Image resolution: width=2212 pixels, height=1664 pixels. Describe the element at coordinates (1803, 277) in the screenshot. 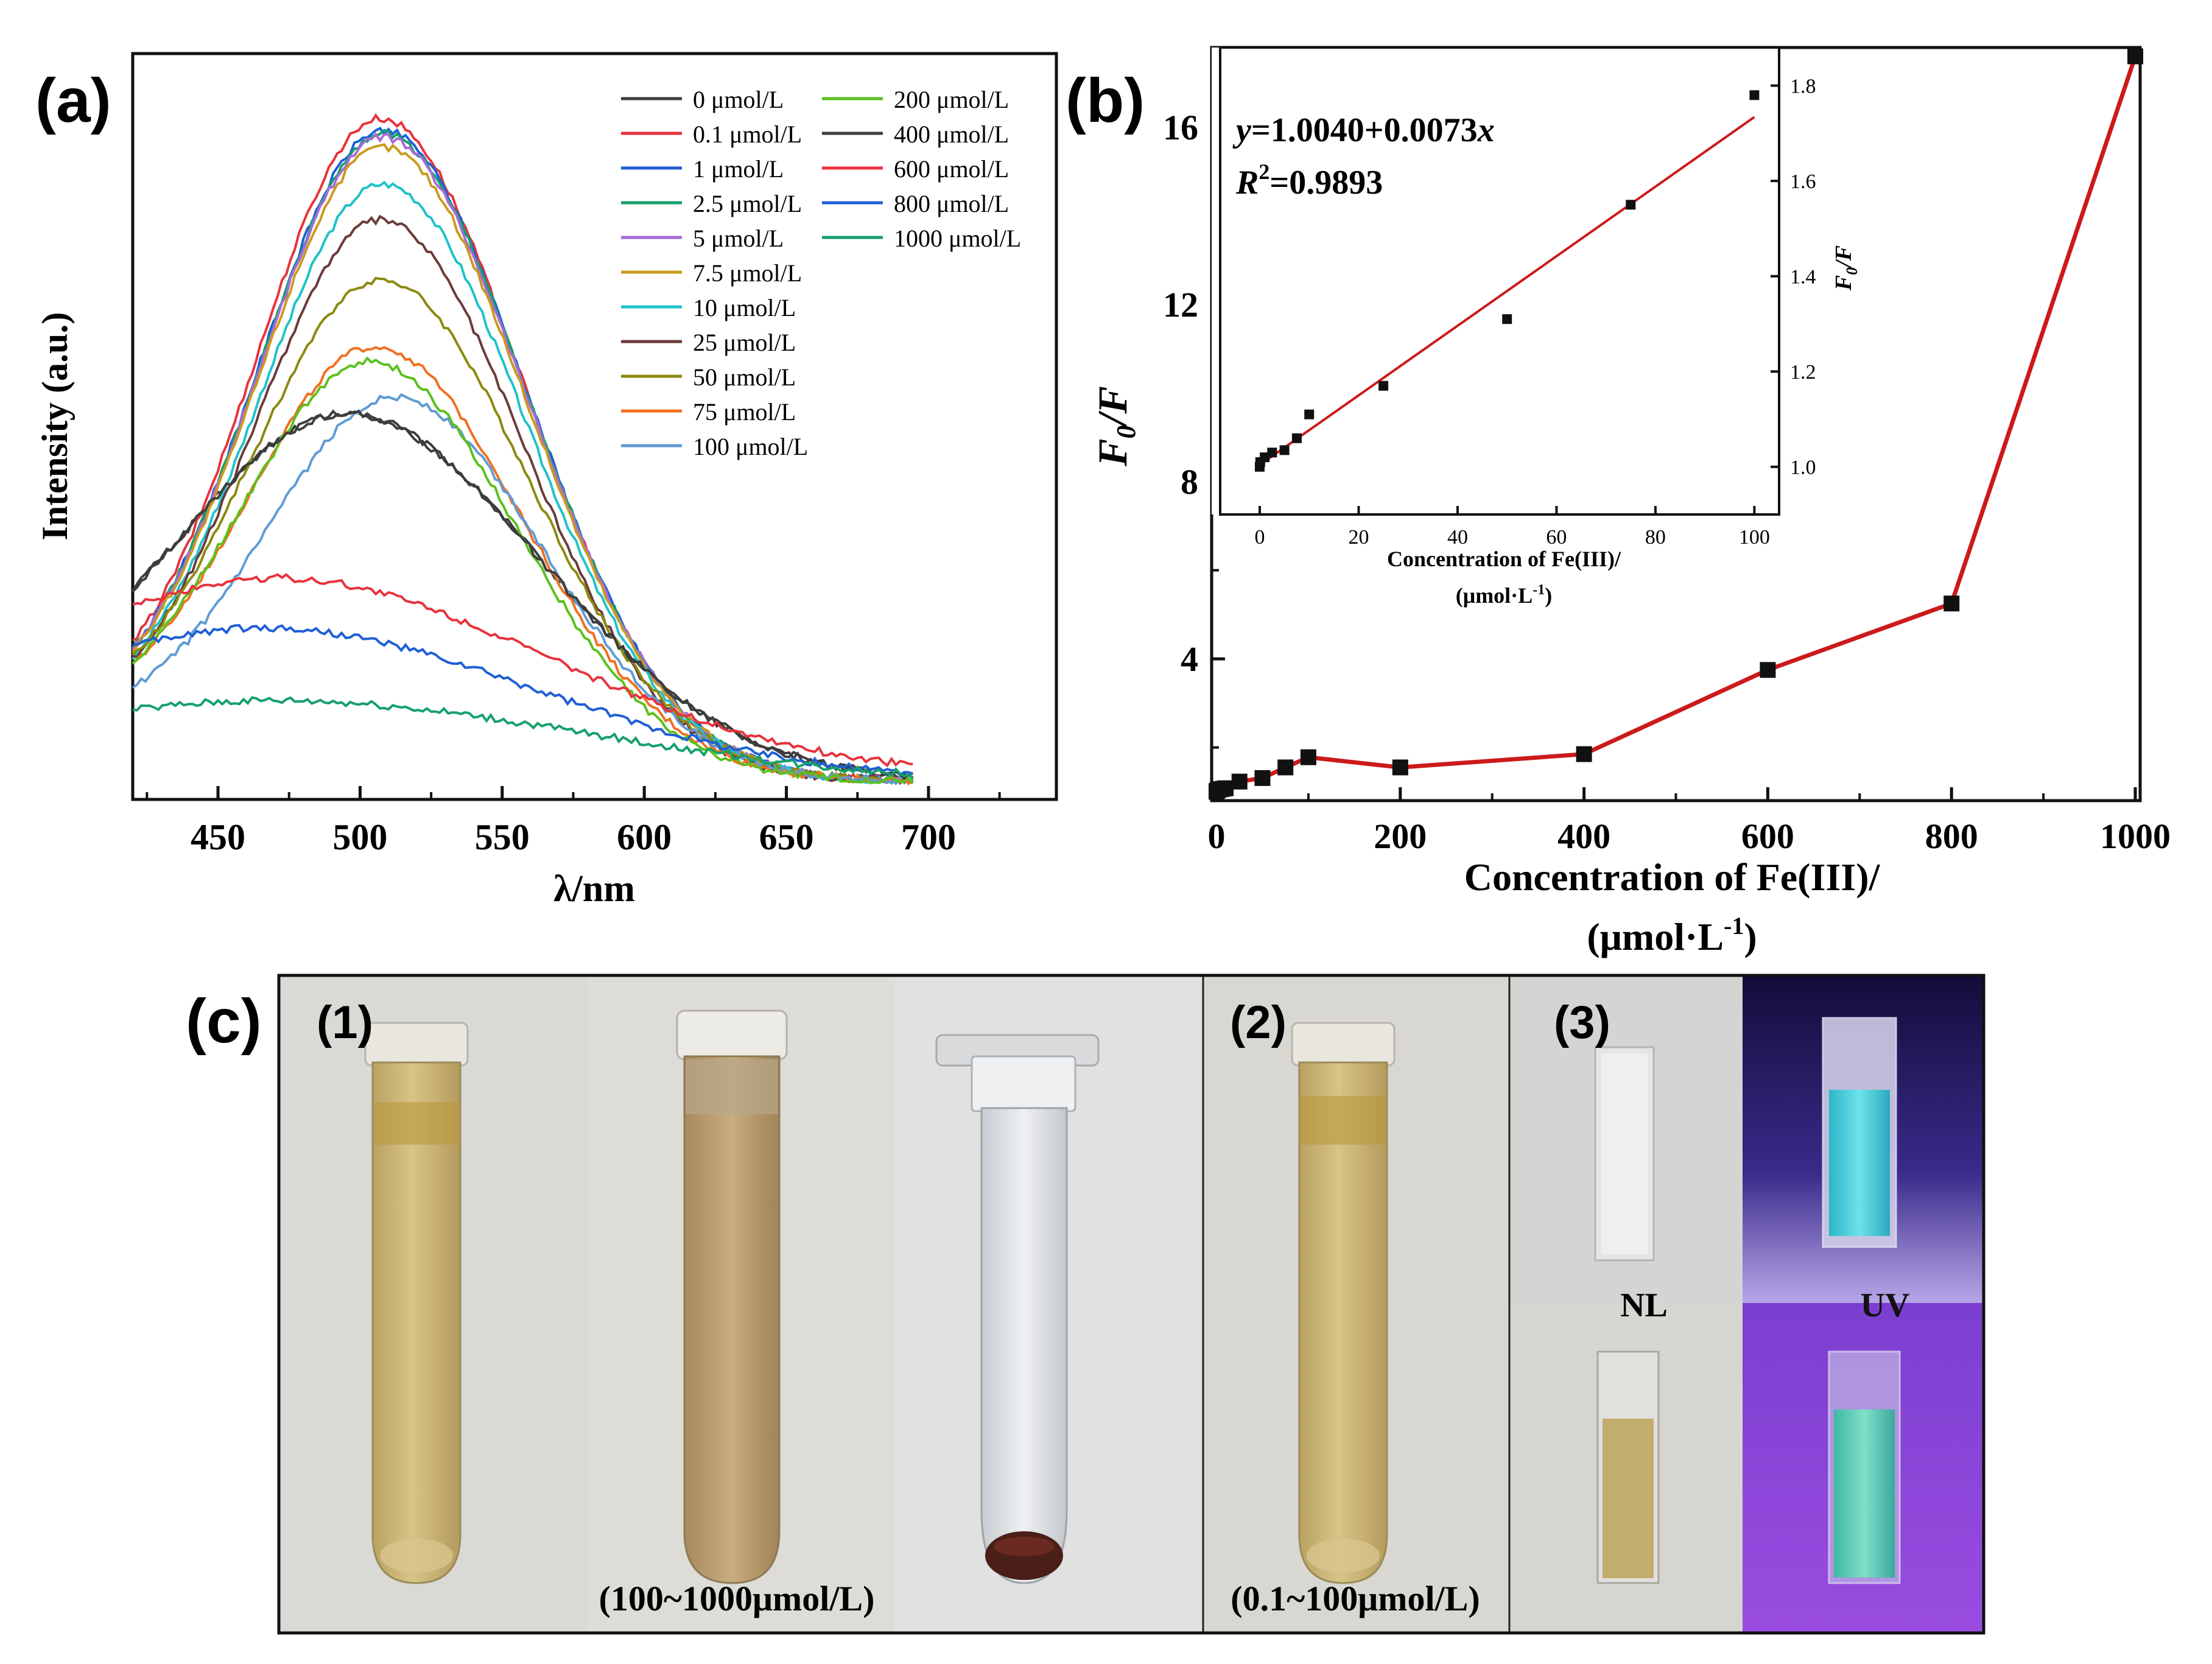

I see `inset-y-tick-label: 1.4` at that location.